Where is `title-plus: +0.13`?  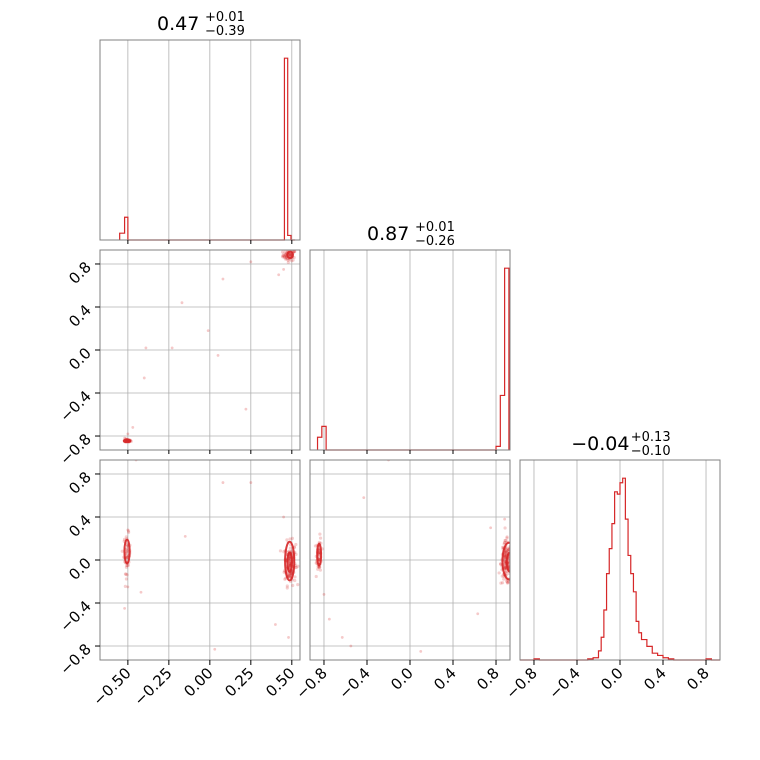 title-plus: +0.13 is located at coordinates (651, 437).